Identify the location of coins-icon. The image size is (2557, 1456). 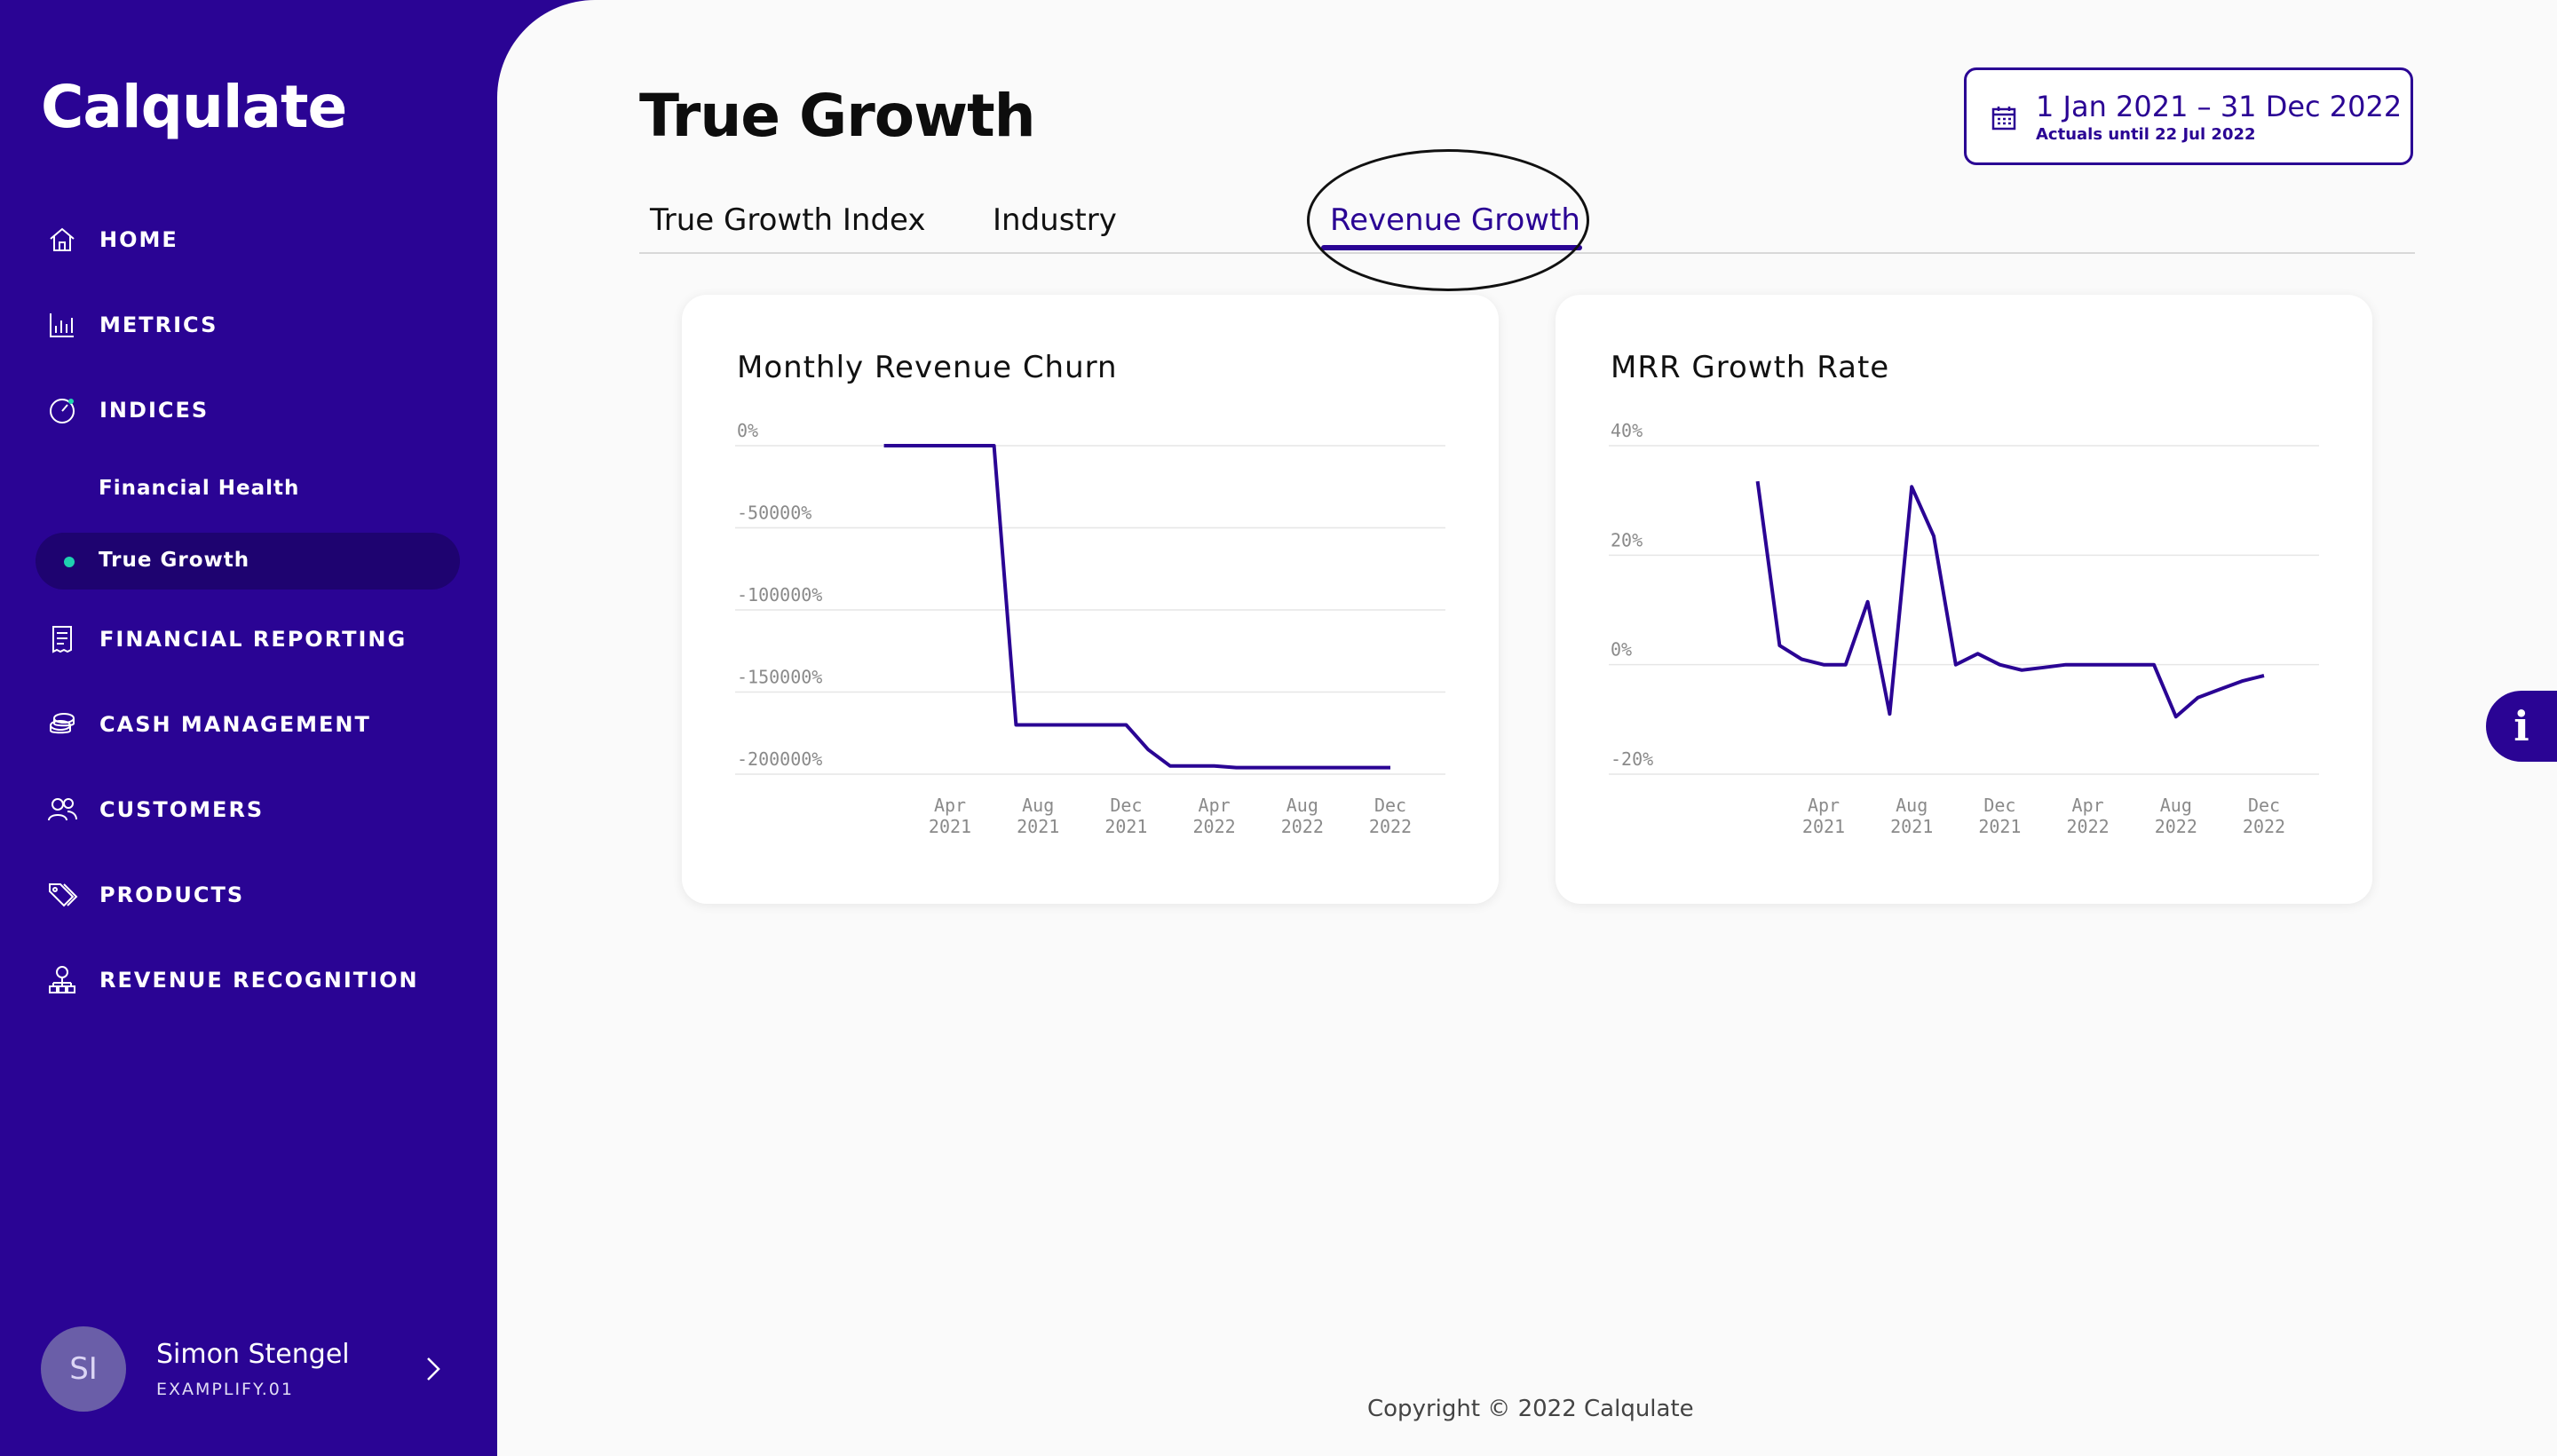
(62, 724).